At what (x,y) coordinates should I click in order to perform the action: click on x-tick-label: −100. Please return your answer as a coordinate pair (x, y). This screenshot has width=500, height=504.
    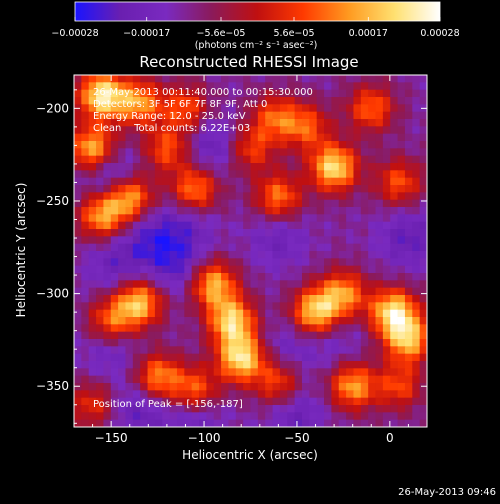
    Looking at the image, I should click on (204, 438).